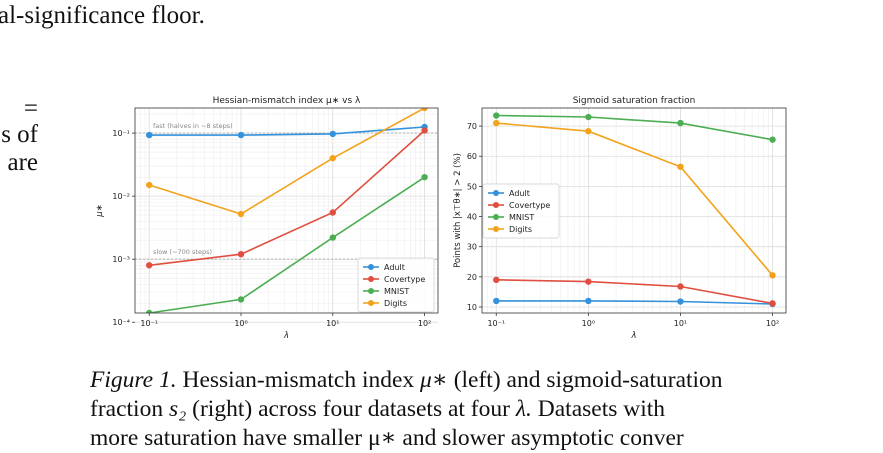 The image size is (883, 453). What do you see at coordinates (22, 162) in the screenshot?
I see `page-text-fragment-are: are` at bounding box center [22, 162].